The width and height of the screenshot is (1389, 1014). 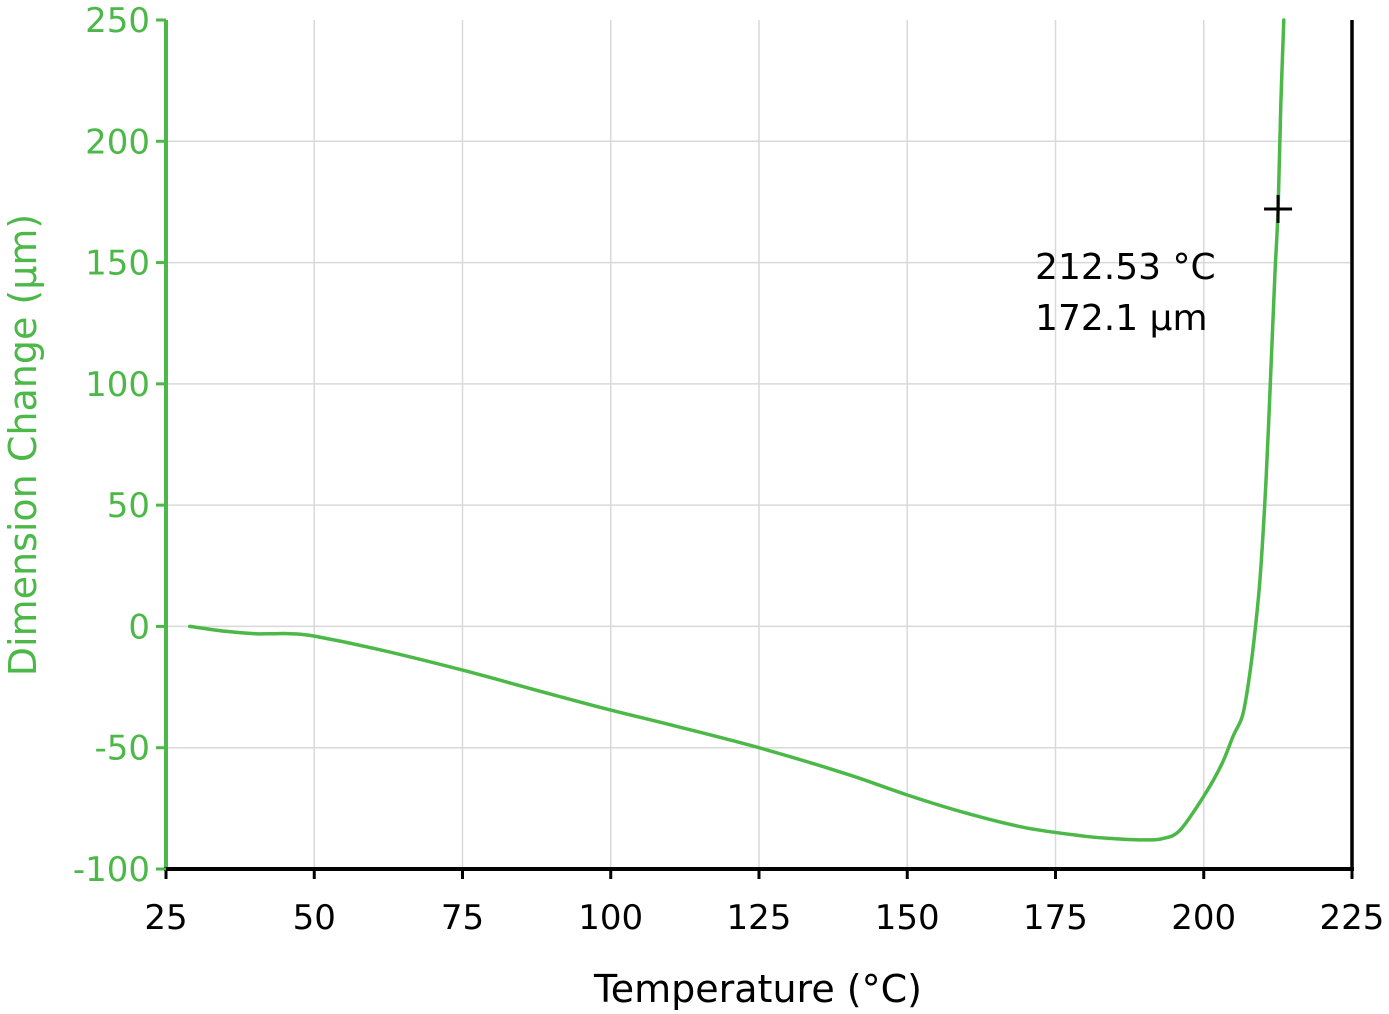 I want to click on y-tick-label: -50, so click(x=122, y=749).